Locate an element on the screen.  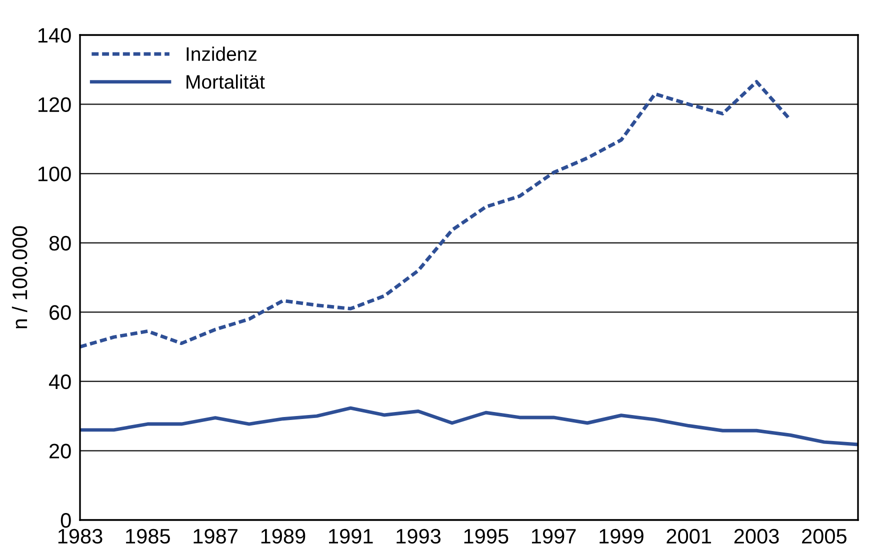
x-tick-label: 1989 is located at coordinates (283, 536).